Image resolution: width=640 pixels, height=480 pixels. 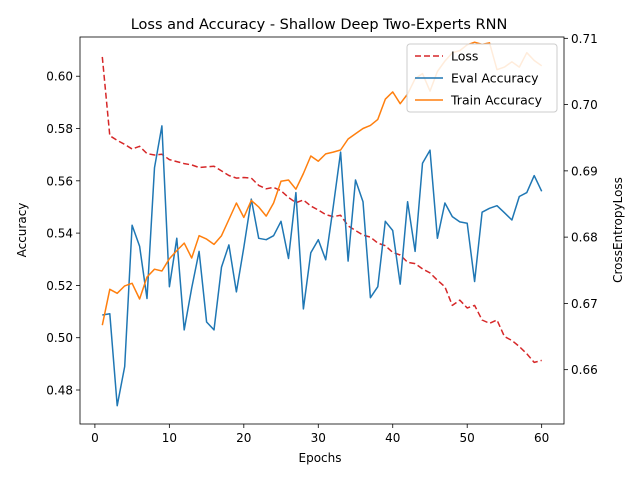 I want to click on y-tick-label: 0.56, so click(x=59, y=181).